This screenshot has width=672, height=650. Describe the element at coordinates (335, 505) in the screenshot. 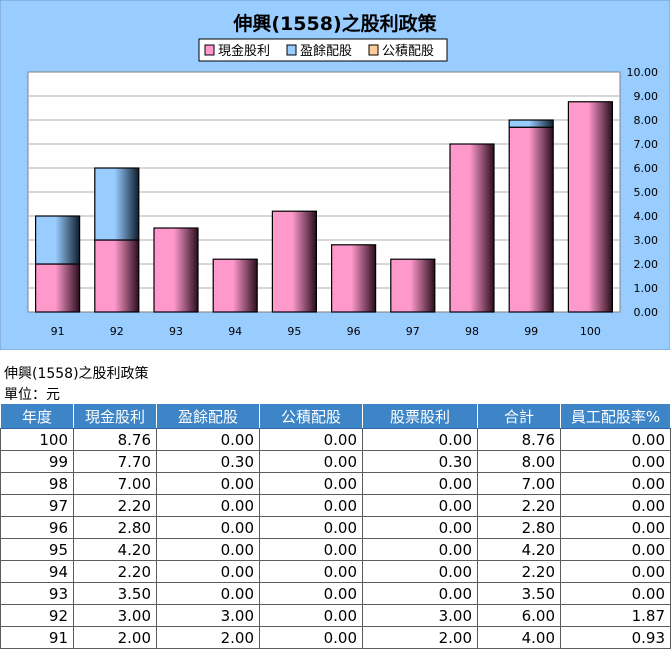

I see `table-row: 97 2.20 0.00 0.00 0.00 2.20 0.00` at that location.